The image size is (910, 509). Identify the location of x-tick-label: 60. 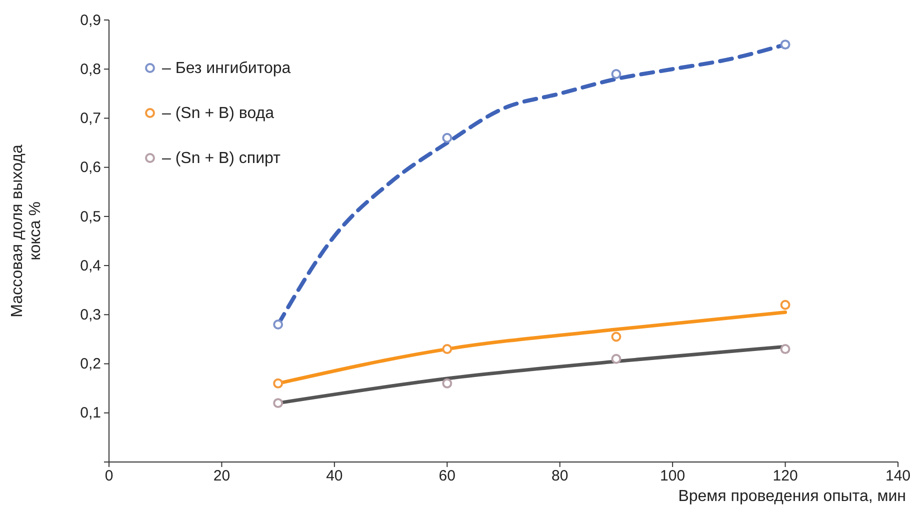
(447, 476).